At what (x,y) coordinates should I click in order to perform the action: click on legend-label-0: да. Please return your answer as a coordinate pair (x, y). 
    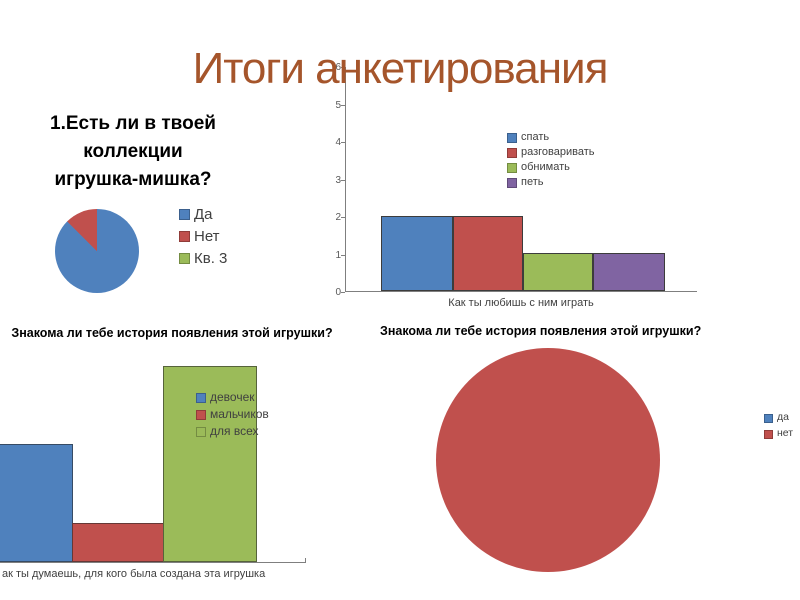
    Looking at the image, I should click on (783, 417).